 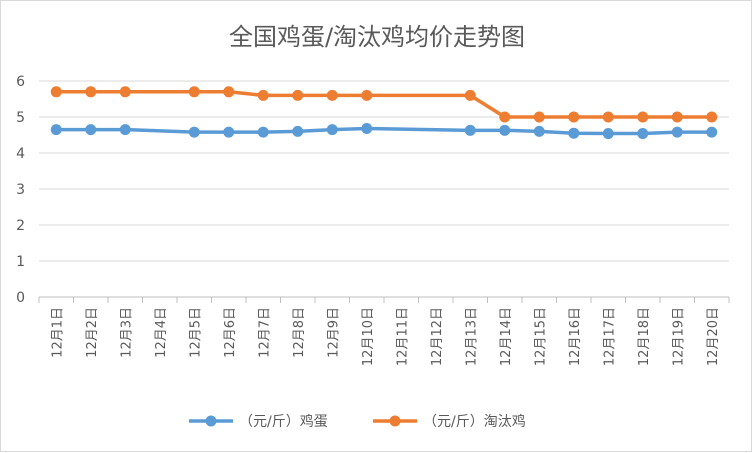 What do you see at coordinates (20, 298) in the screenshot?
I see `y-tick-label: 0` at bounding box center [20, 298].